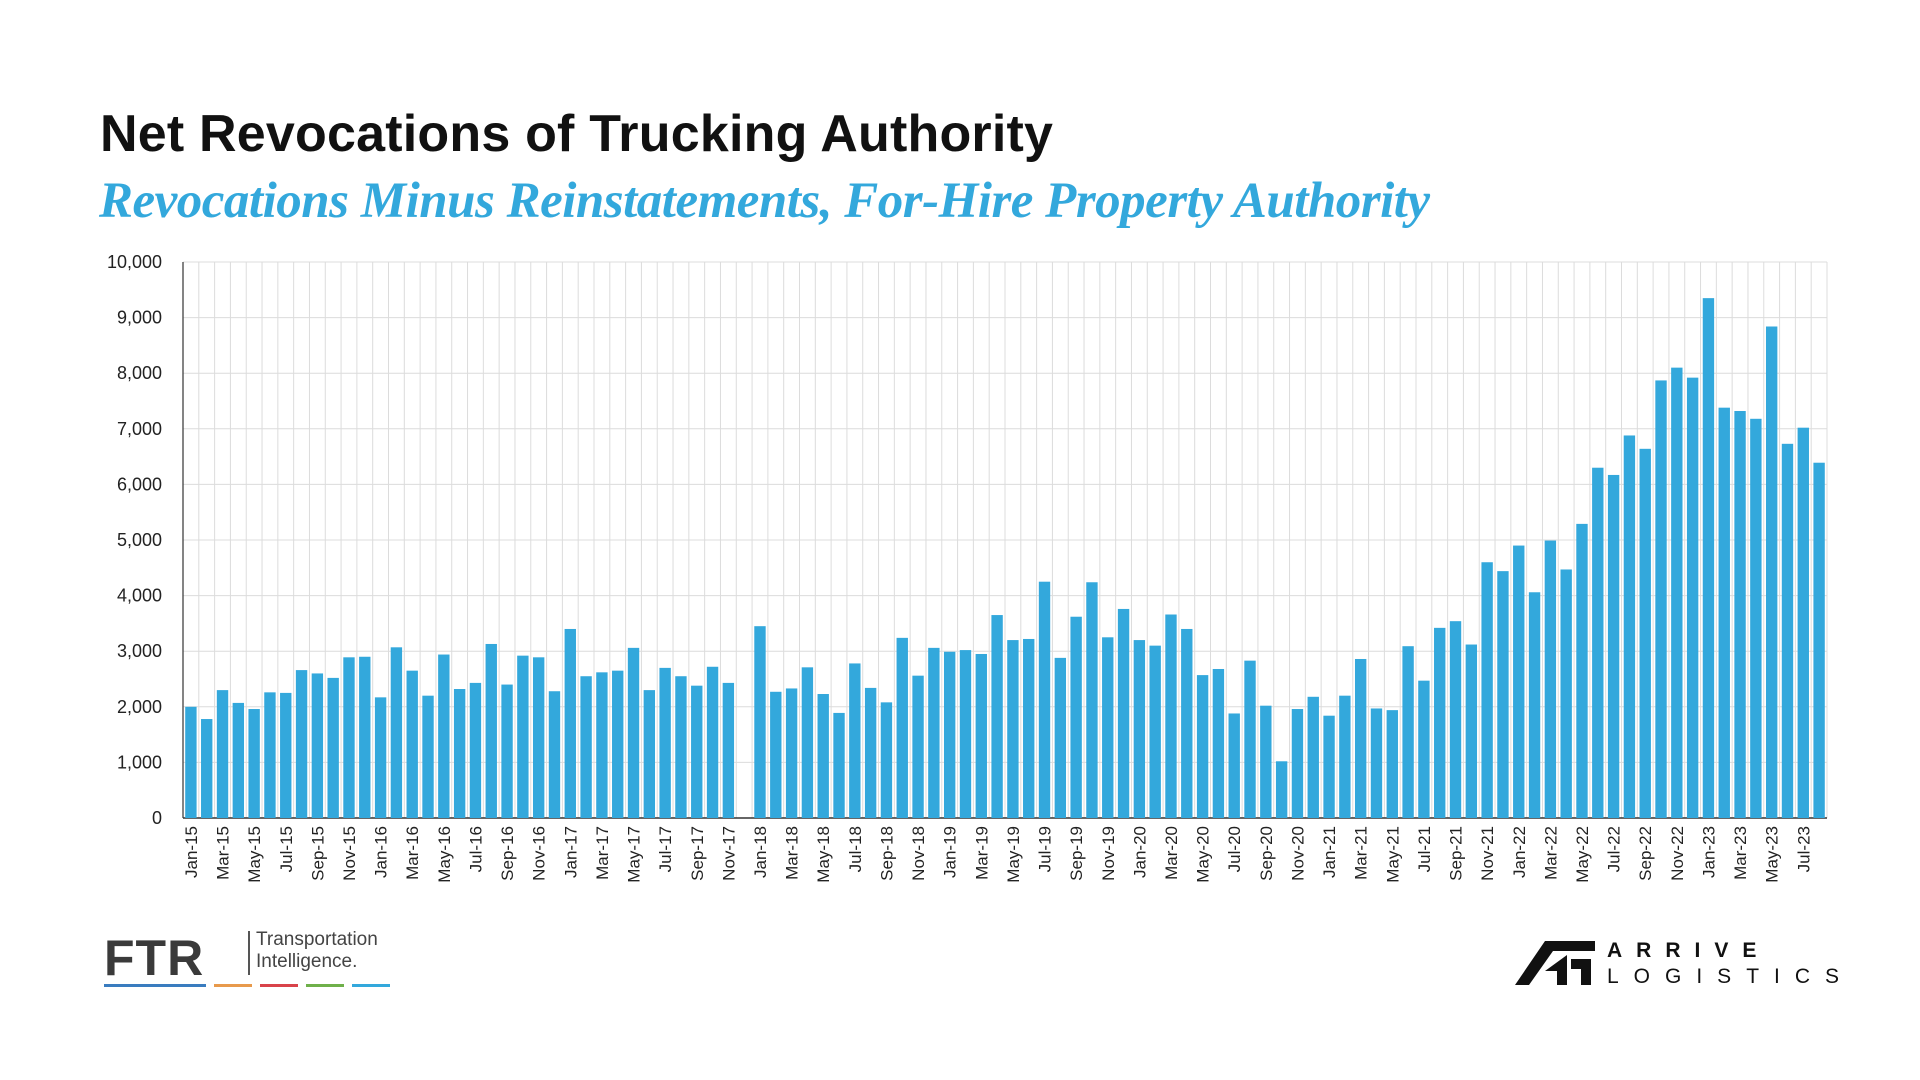 The width and height of the screenshot is (1920, 1080). What do you see at coordinates (1487, 853) in the screenshot?
I see `x-tick-label: Nov-21` at bounding box center [1487, 853].